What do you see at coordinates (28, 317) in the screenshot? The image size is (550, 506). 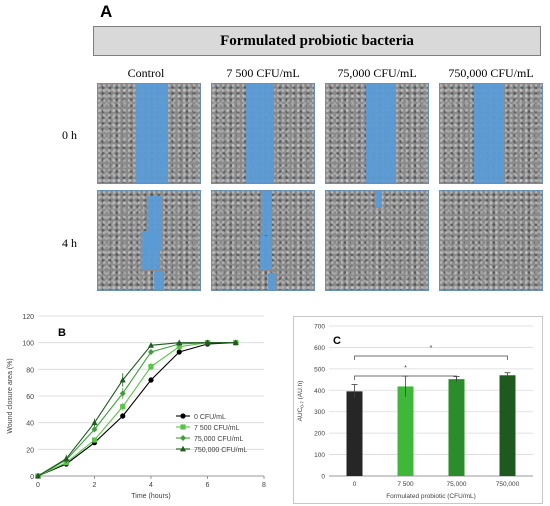 I see `y-tick-label: 120` at bounding box center [28, 317].